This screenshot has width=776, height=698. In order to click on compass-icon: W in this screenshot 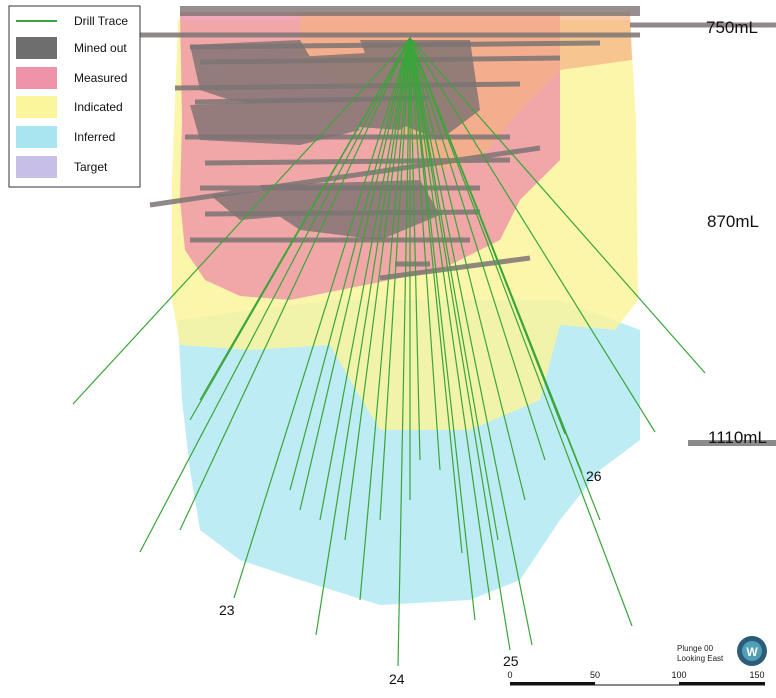, I will do `click(752, 651)`.